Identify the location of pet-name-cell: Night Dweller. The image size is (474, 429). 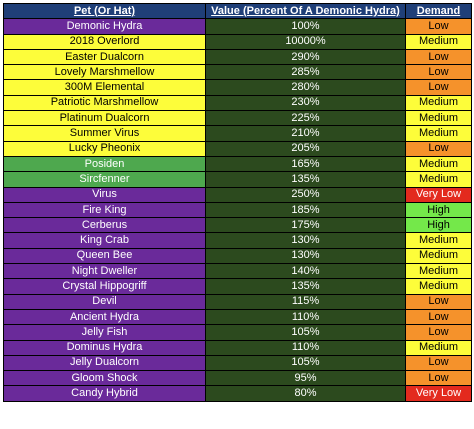
(104, 271).